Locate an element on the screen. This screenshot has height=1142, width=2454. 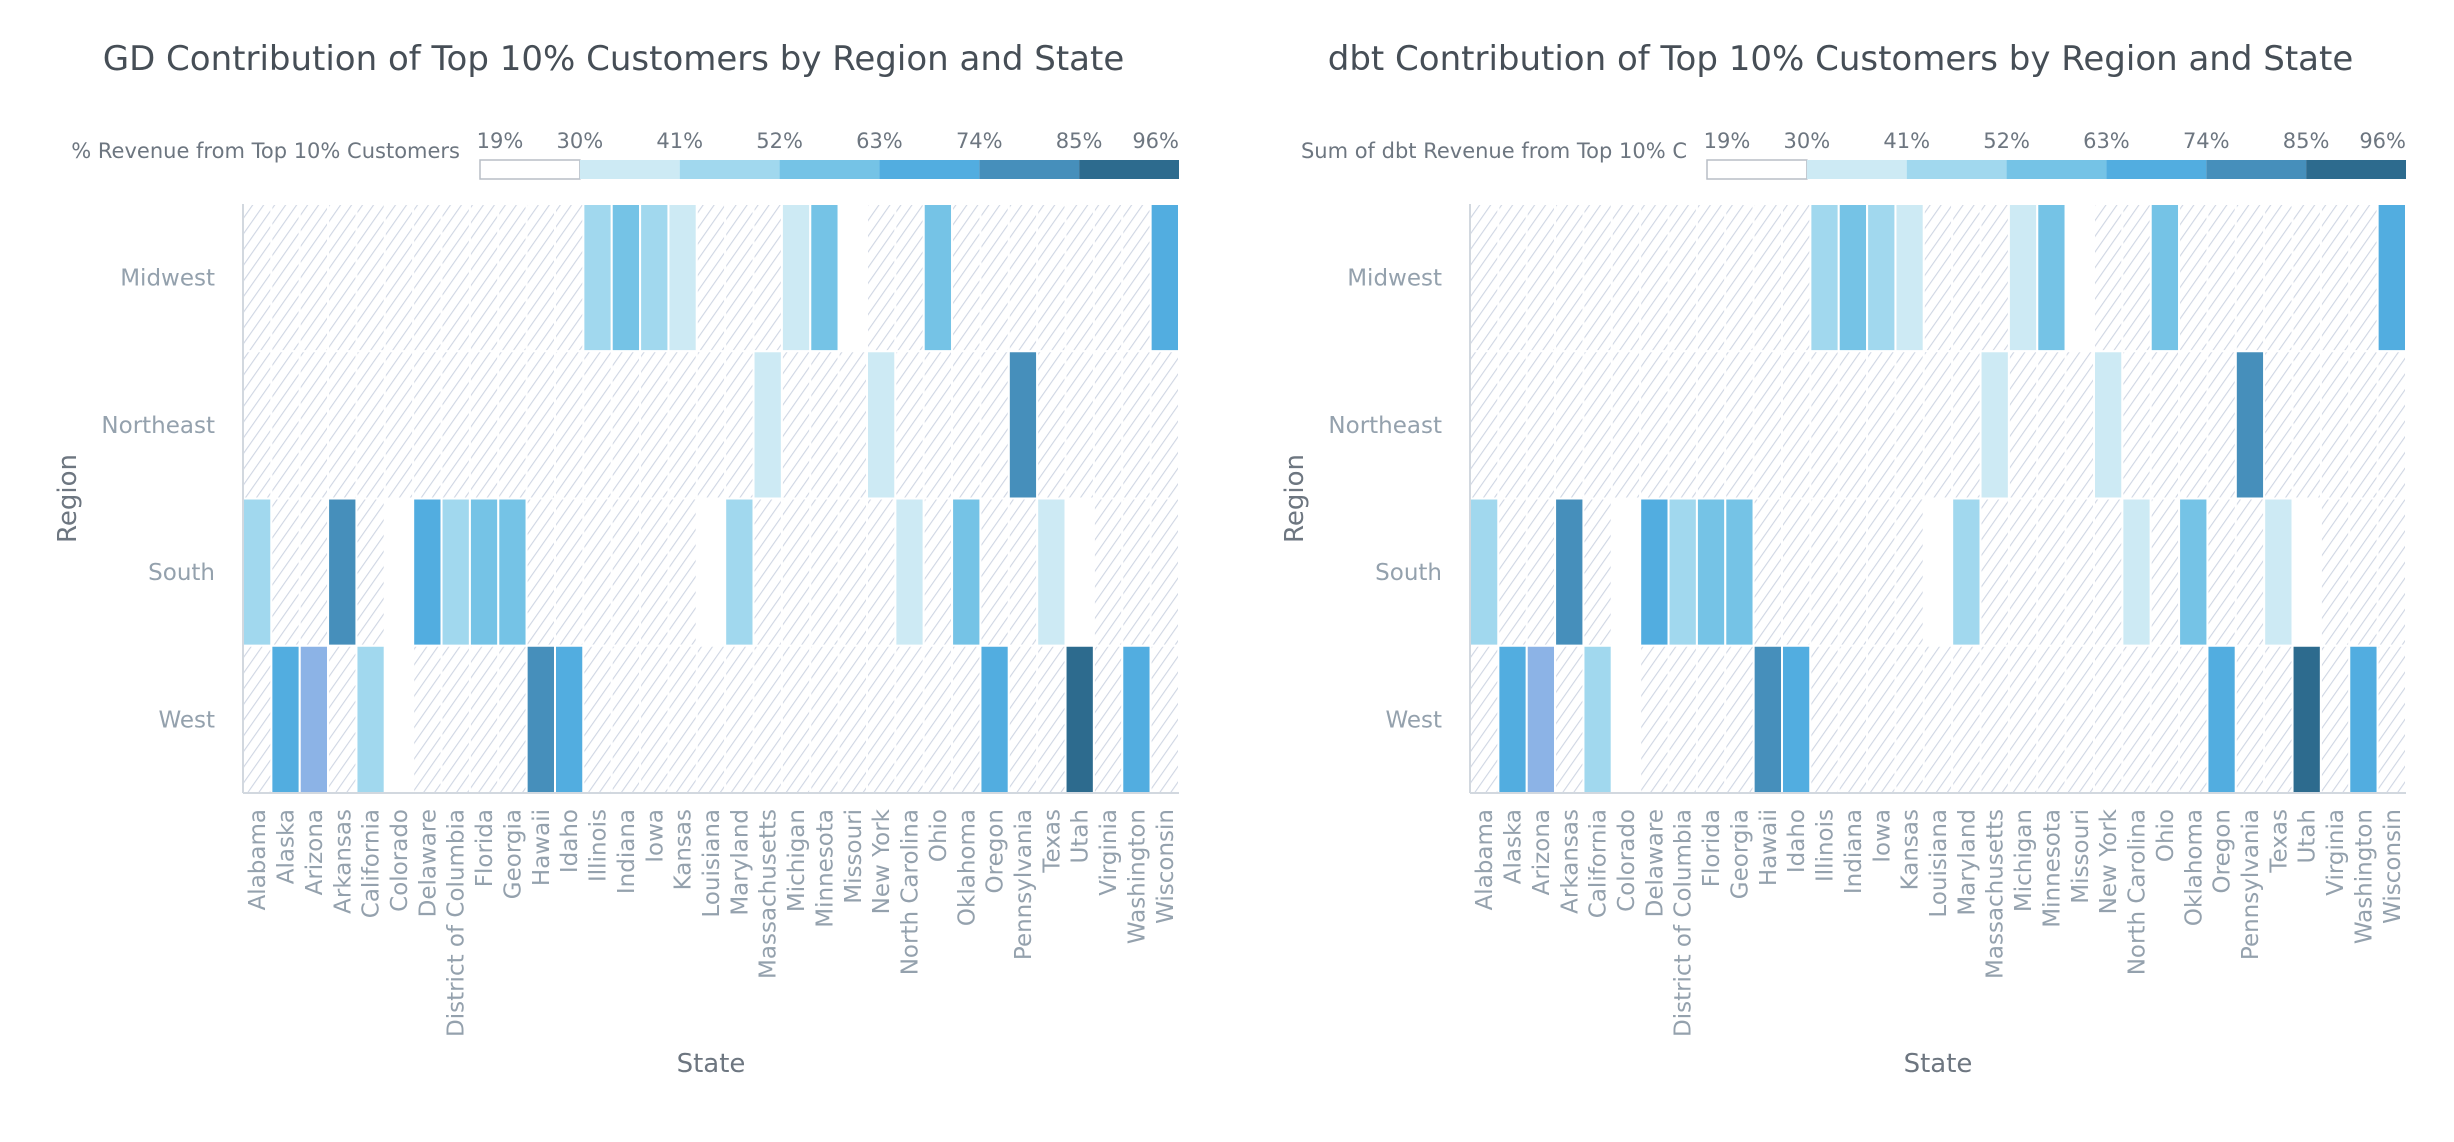
x-axis-title: State is located at coordinates (1938, 1064).